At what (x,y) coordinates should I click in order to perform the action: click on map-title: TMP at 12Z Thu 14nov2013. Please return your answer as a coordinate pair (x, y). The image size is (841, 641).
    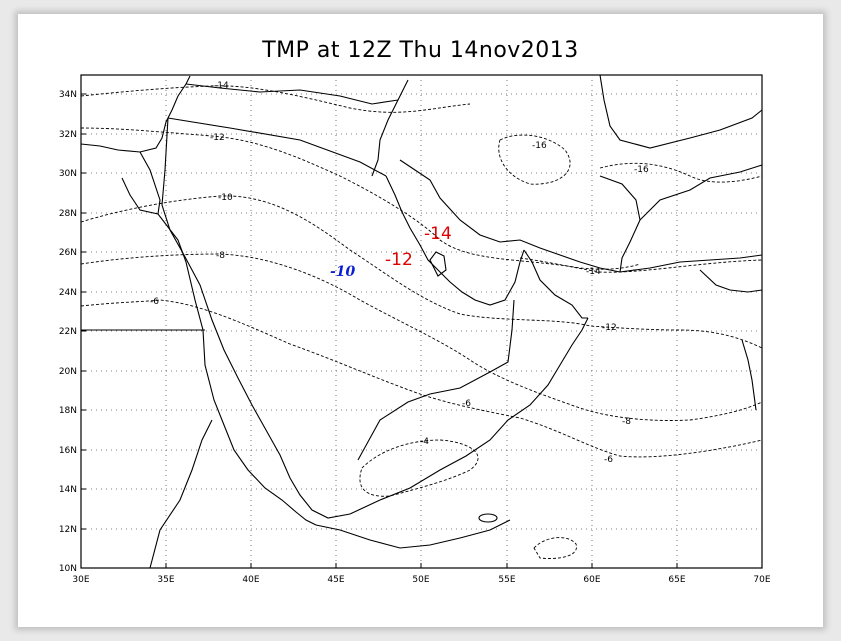
    Looking at the image, I should click on (420, 50).